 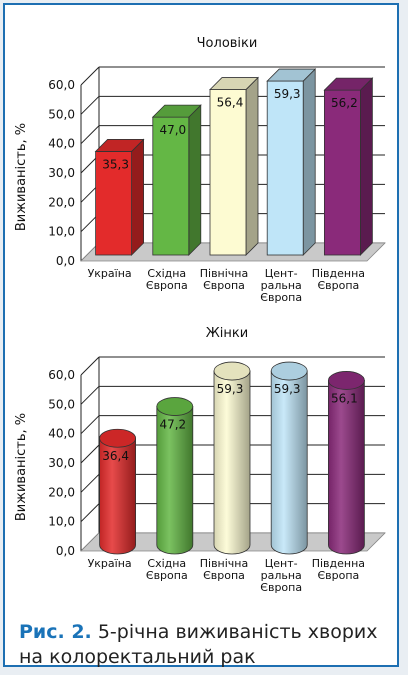 What do you see at coordinates (21, 467) in the screenshot?
I see `y-axis-label: Виживаність, %` at bounding box center [21, 467].